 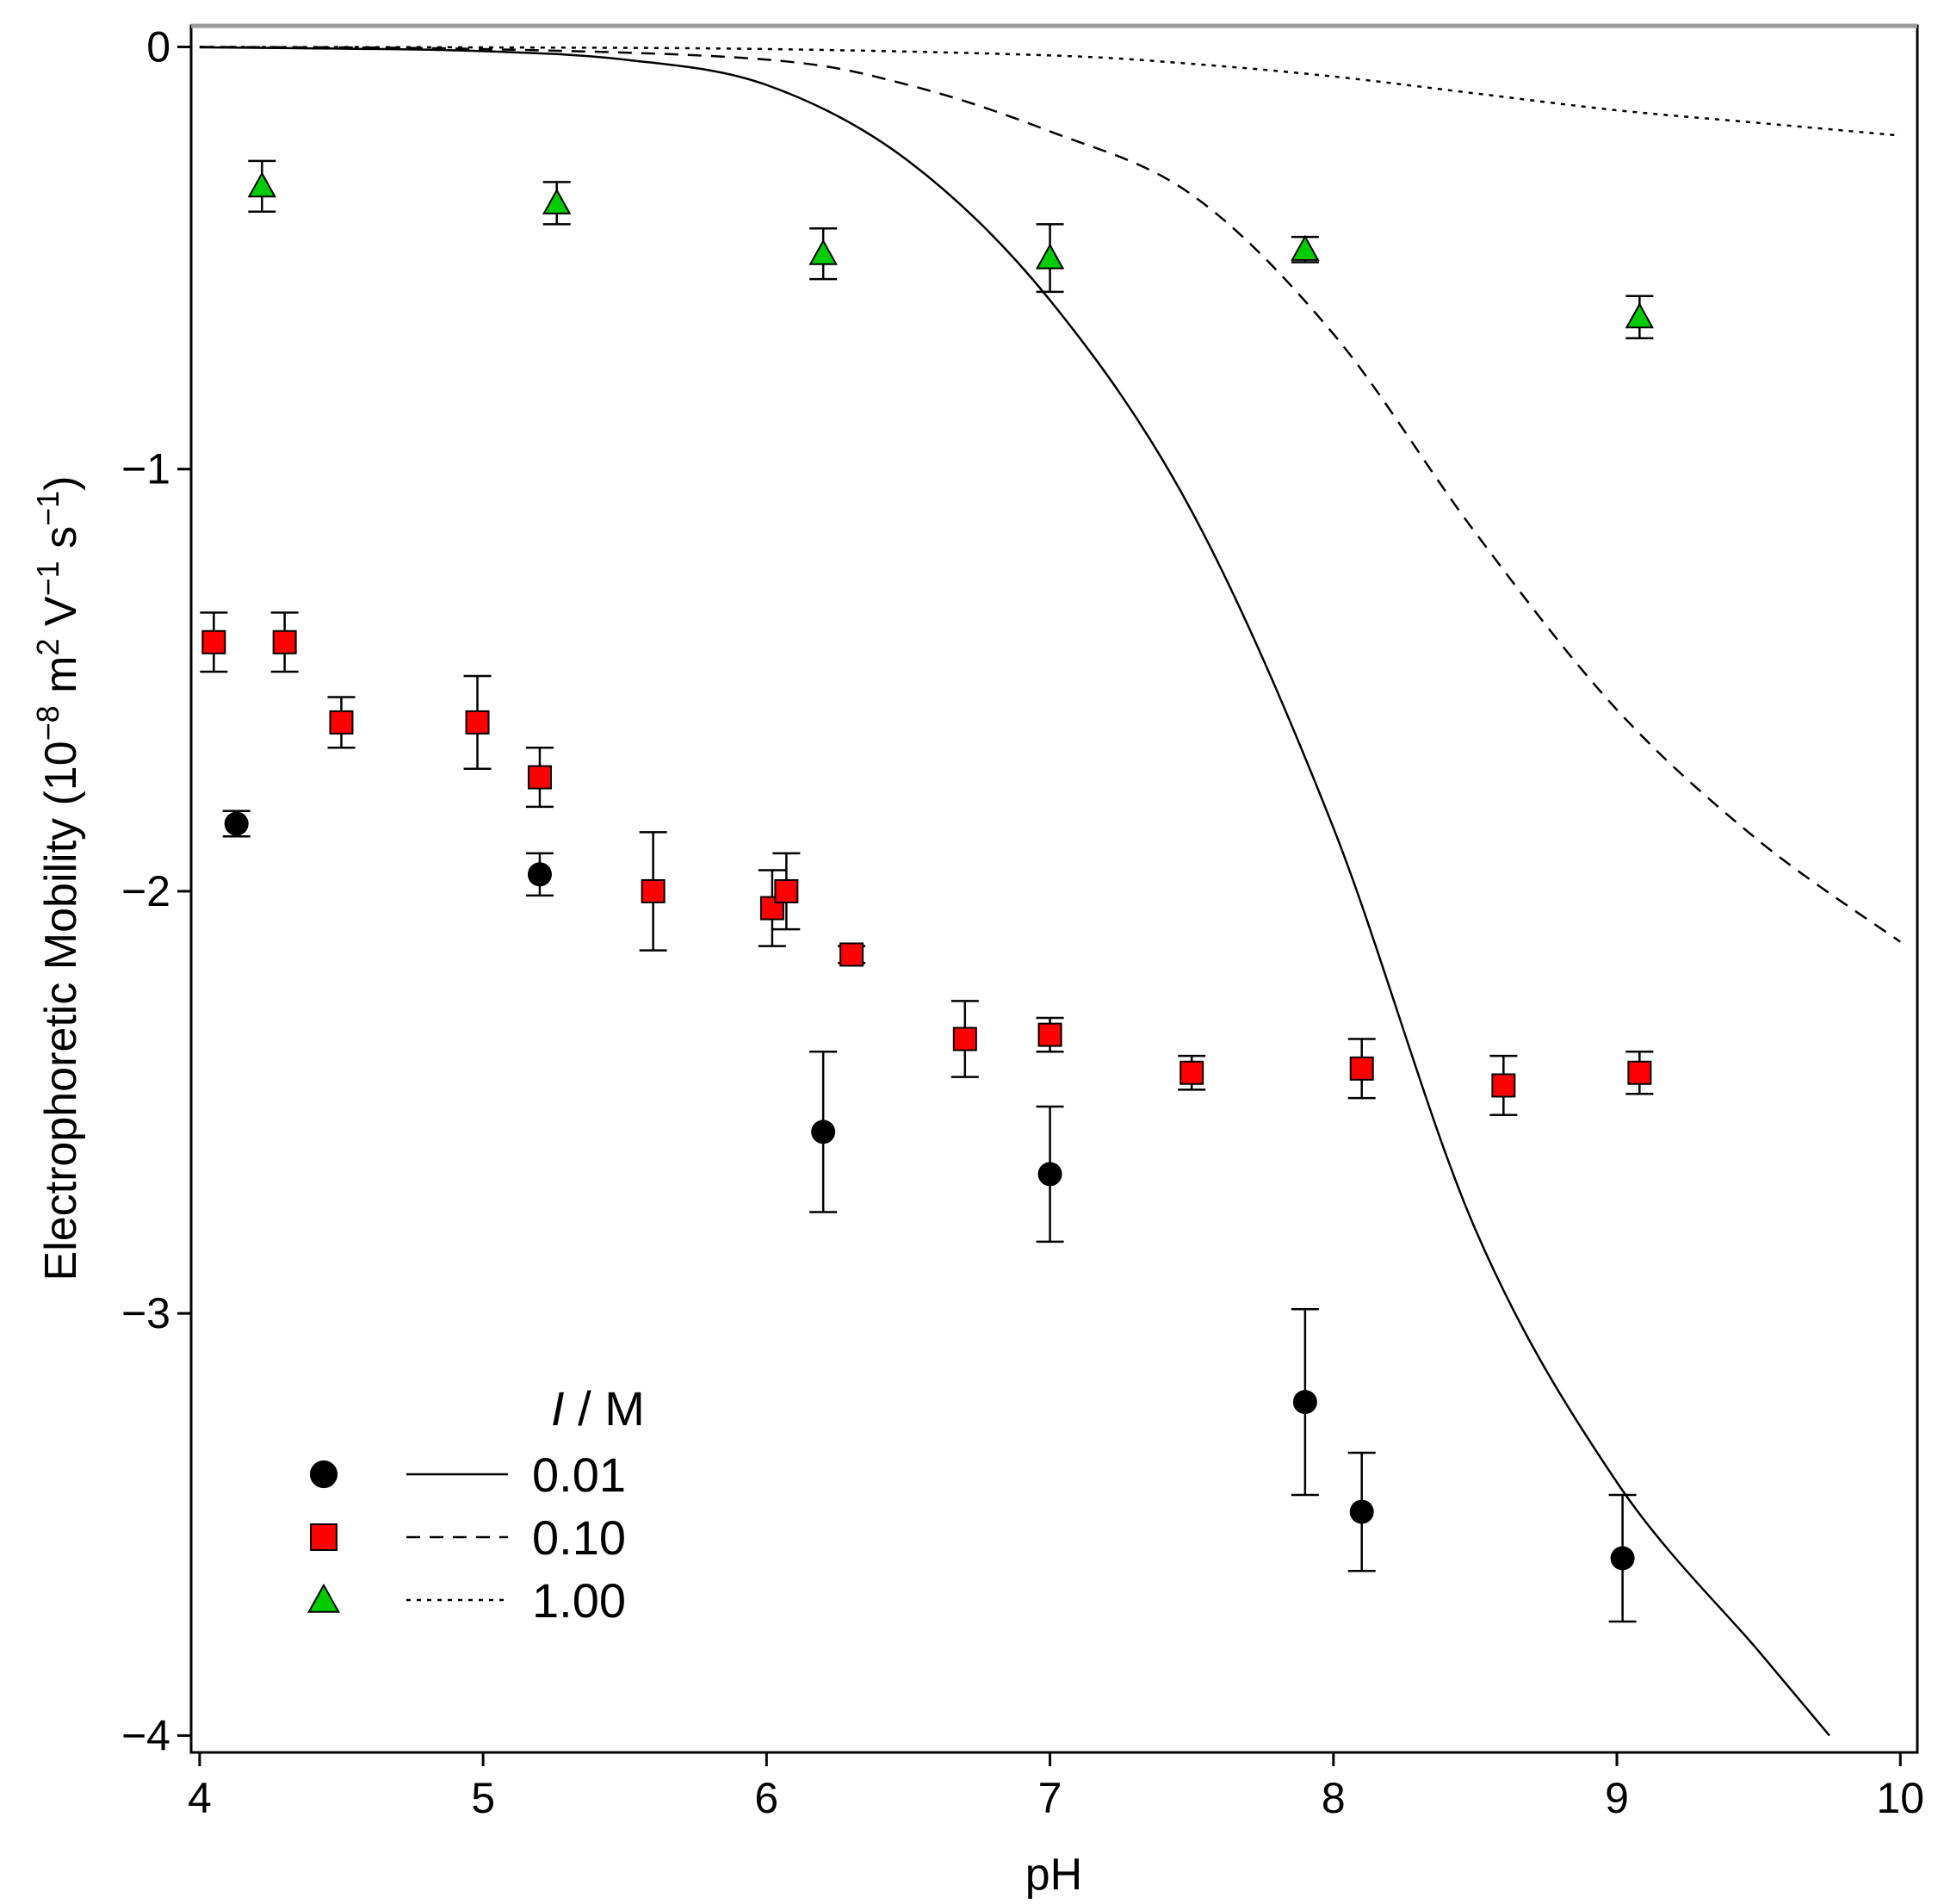 I want to click on legend-label-0: 0.01, so click(x=579, y=1475).